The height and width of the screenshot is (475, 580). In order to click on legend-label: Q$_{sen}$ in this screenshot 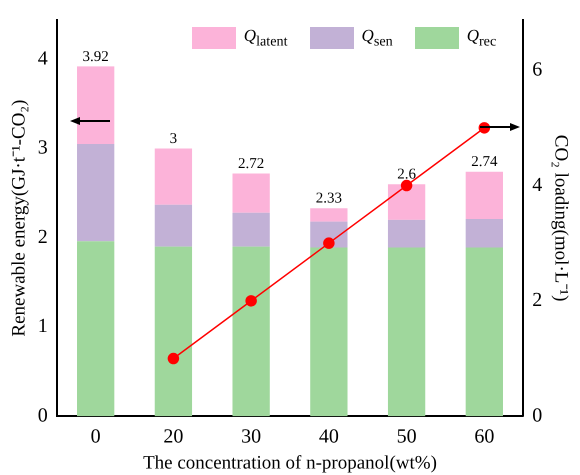, I will do `click(377, 38)`.